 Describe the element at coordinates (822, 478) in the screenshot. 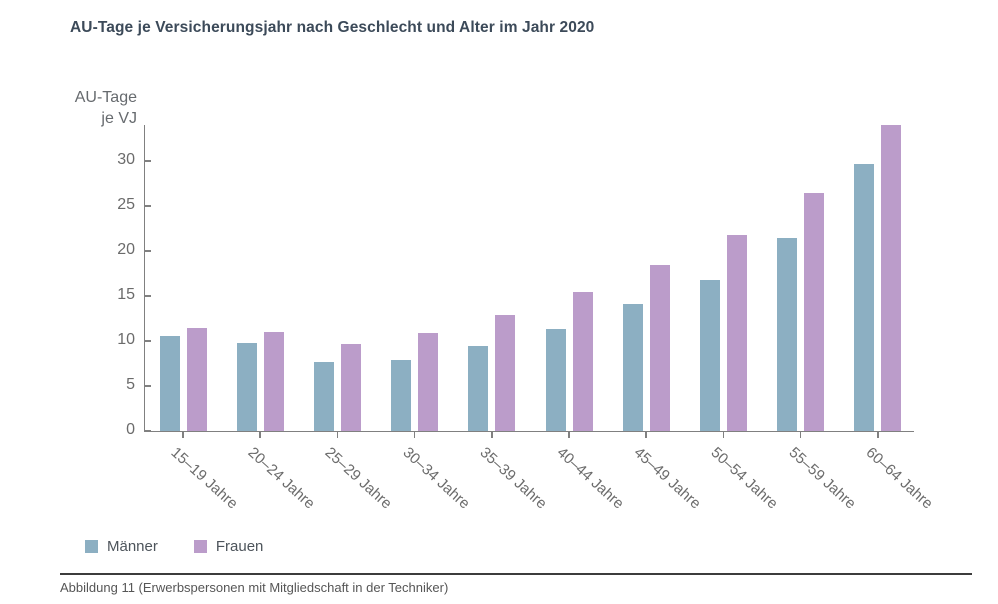

I see `x-category-label: 55–59 Jahre` at that location.